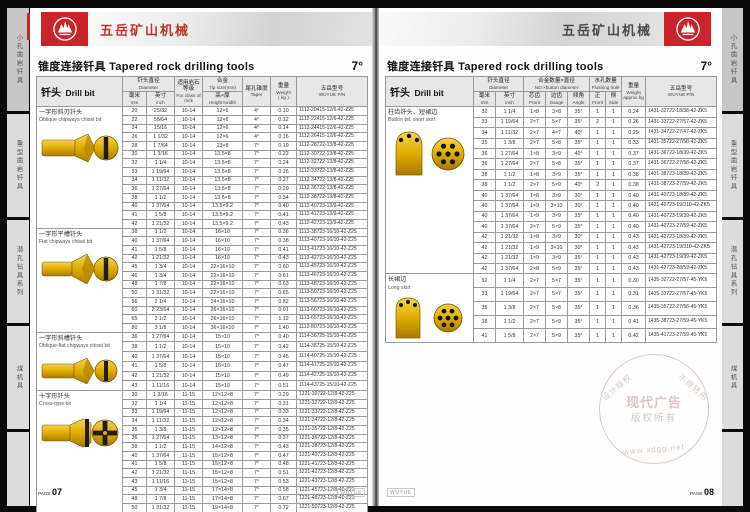  Describe the element at coordinates (284, 163) in the screenshot. I see `table-cell: 0.24` at that location.